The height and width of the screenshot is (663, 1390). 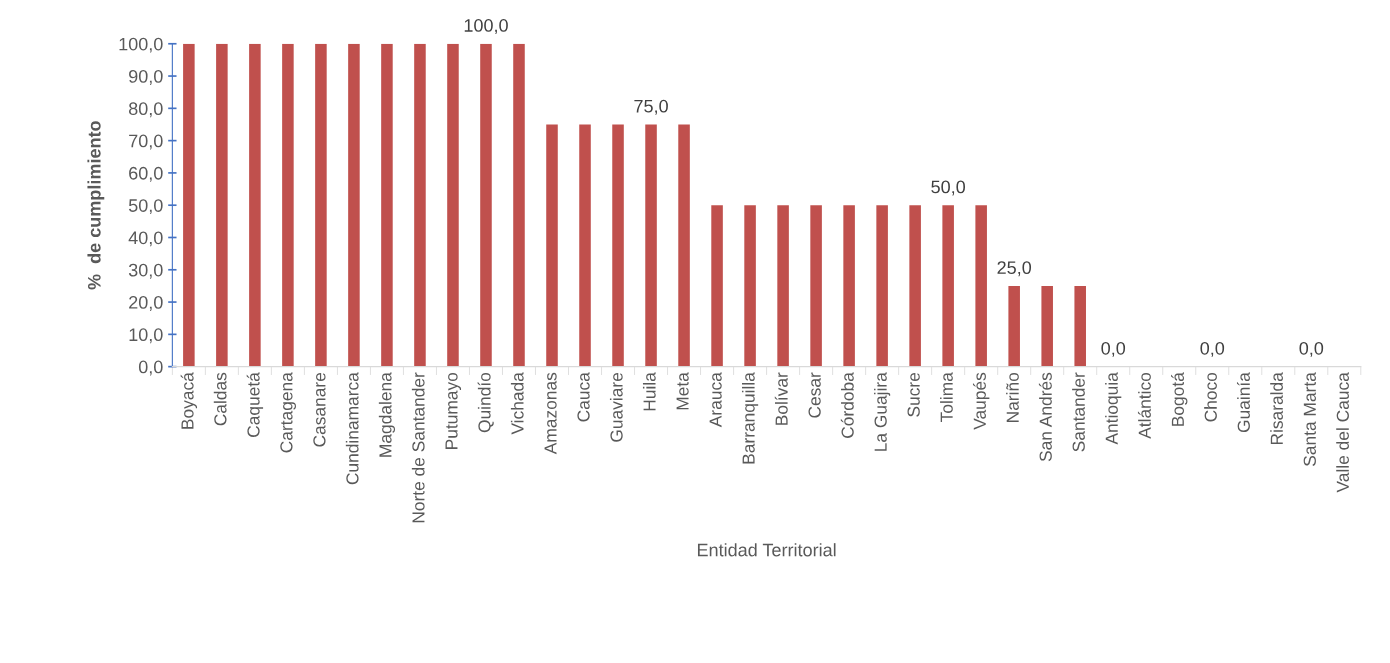 What do you see at coordinates (189, 400) in the screenshot?
I see `x-tick-label: Boyacá` at bounding box center [189, 400].